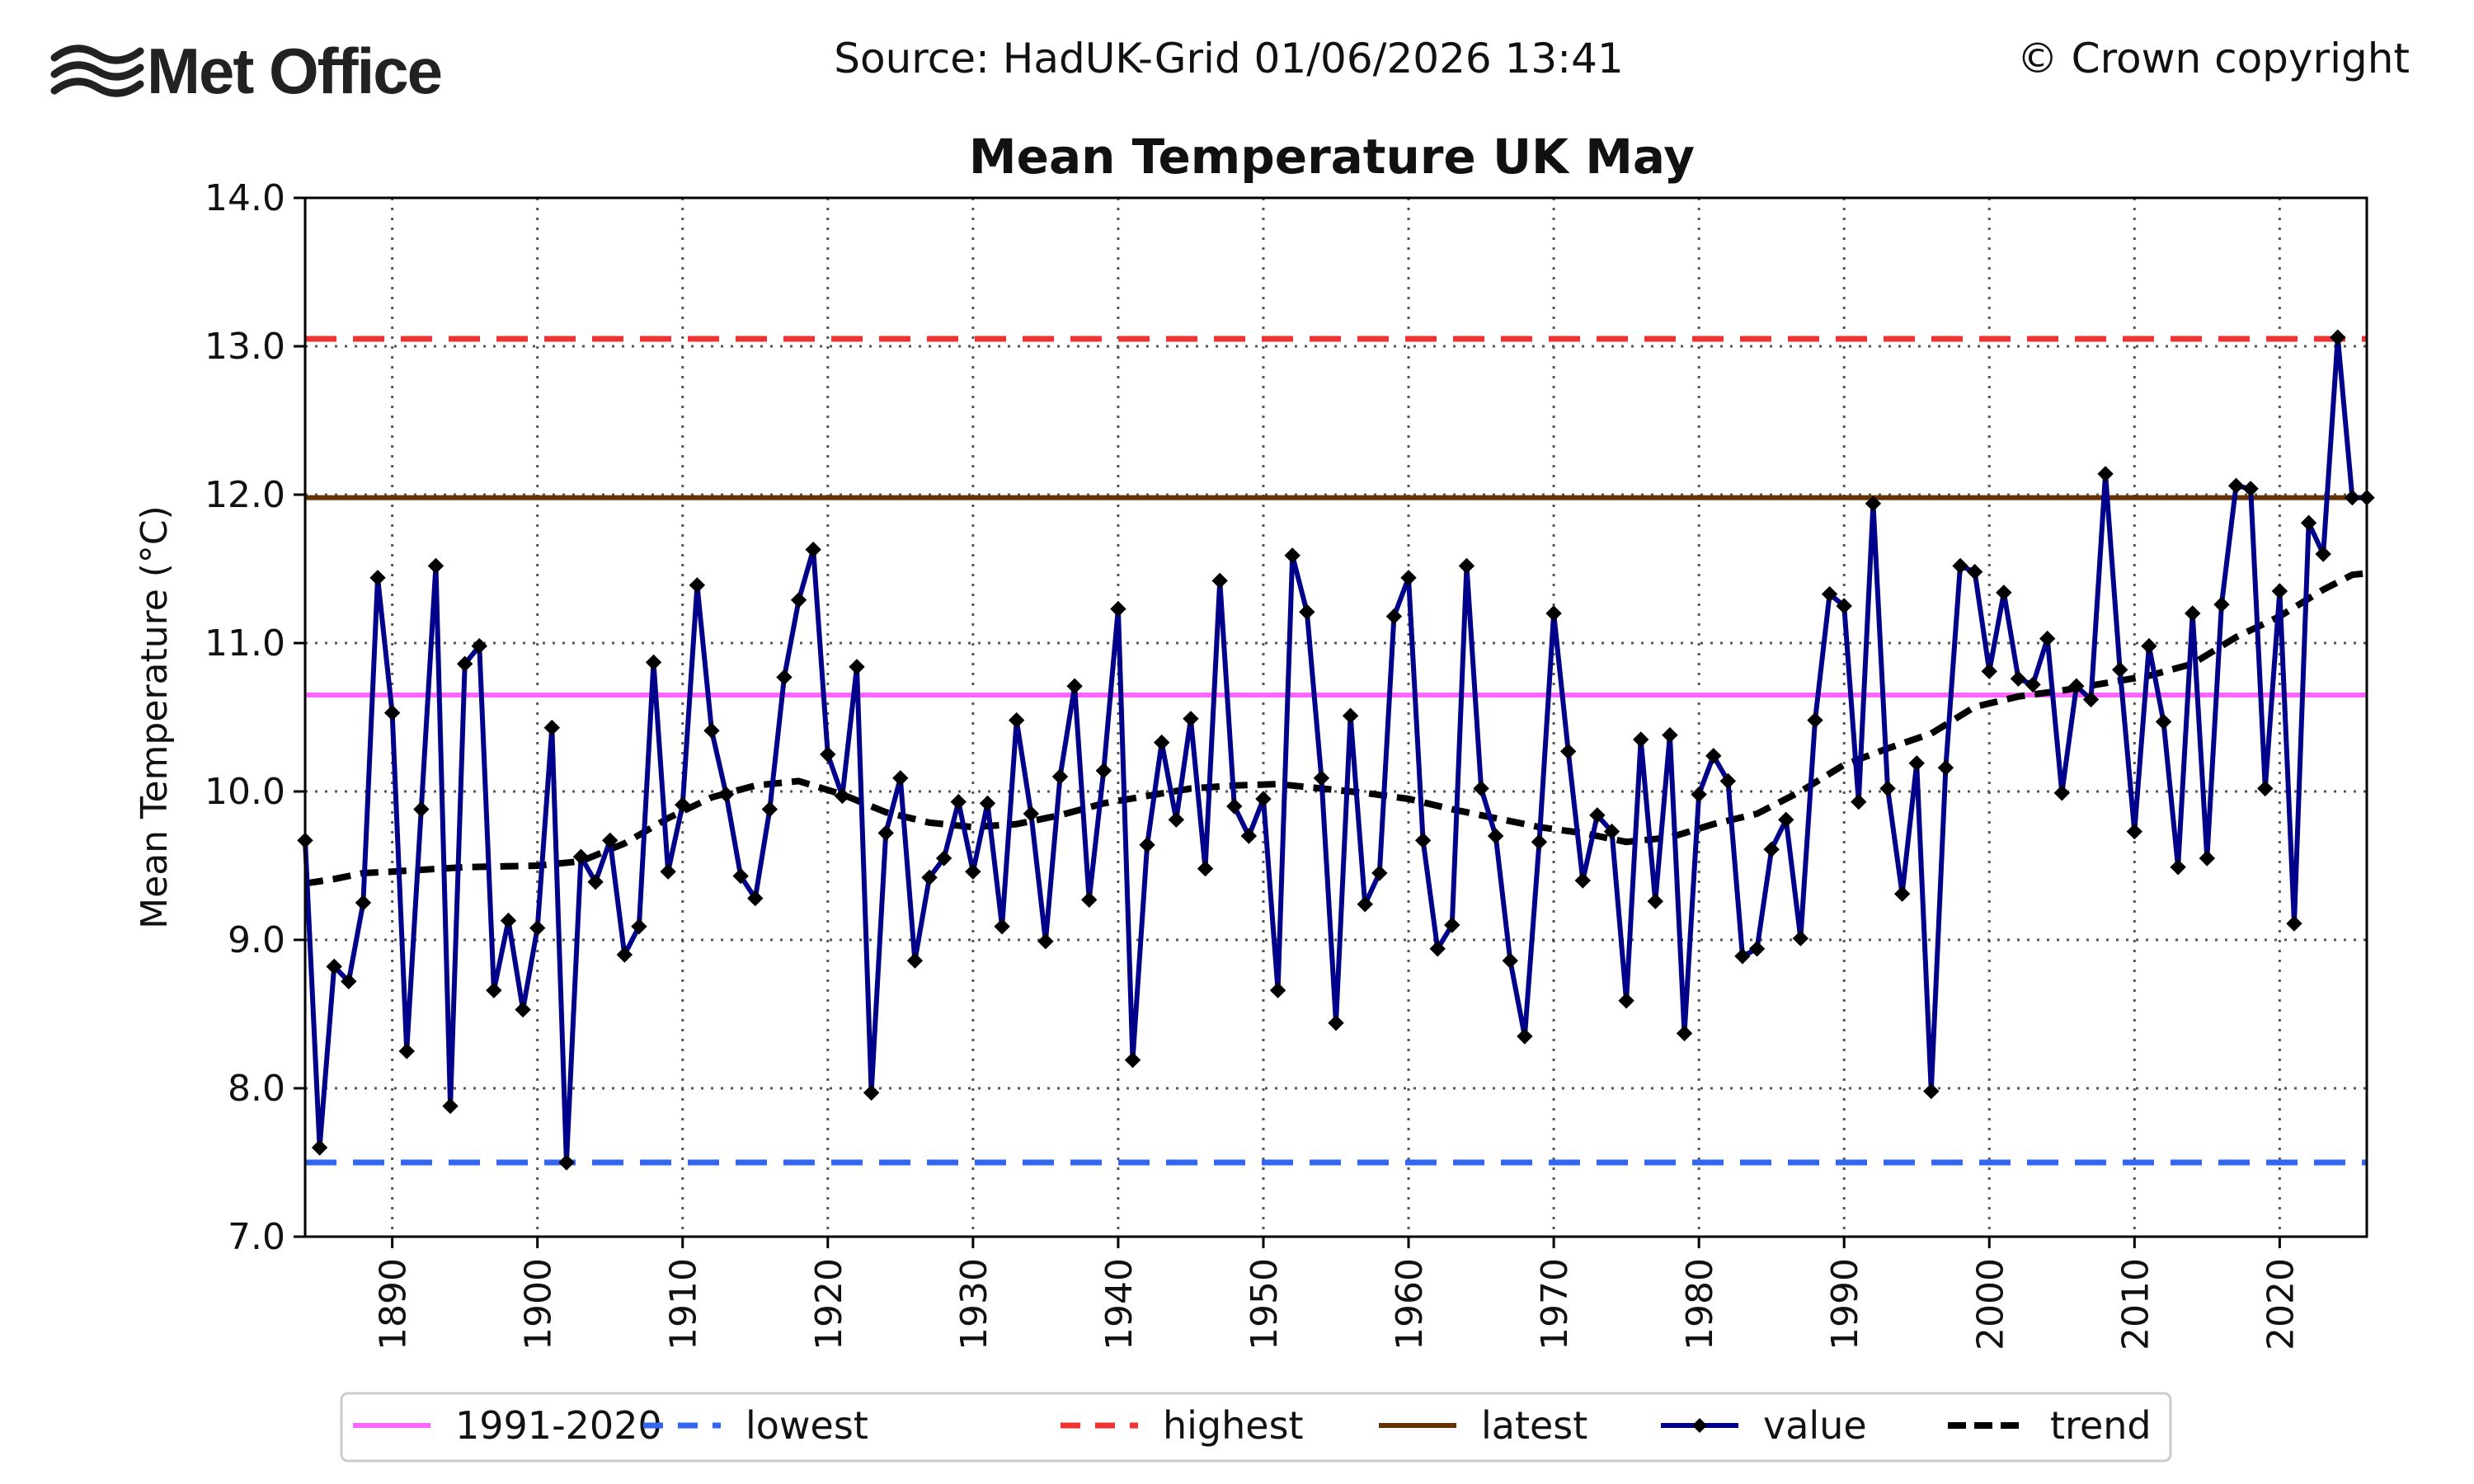  I want to click on x-tick-label: 1890, so click(394, 1304).